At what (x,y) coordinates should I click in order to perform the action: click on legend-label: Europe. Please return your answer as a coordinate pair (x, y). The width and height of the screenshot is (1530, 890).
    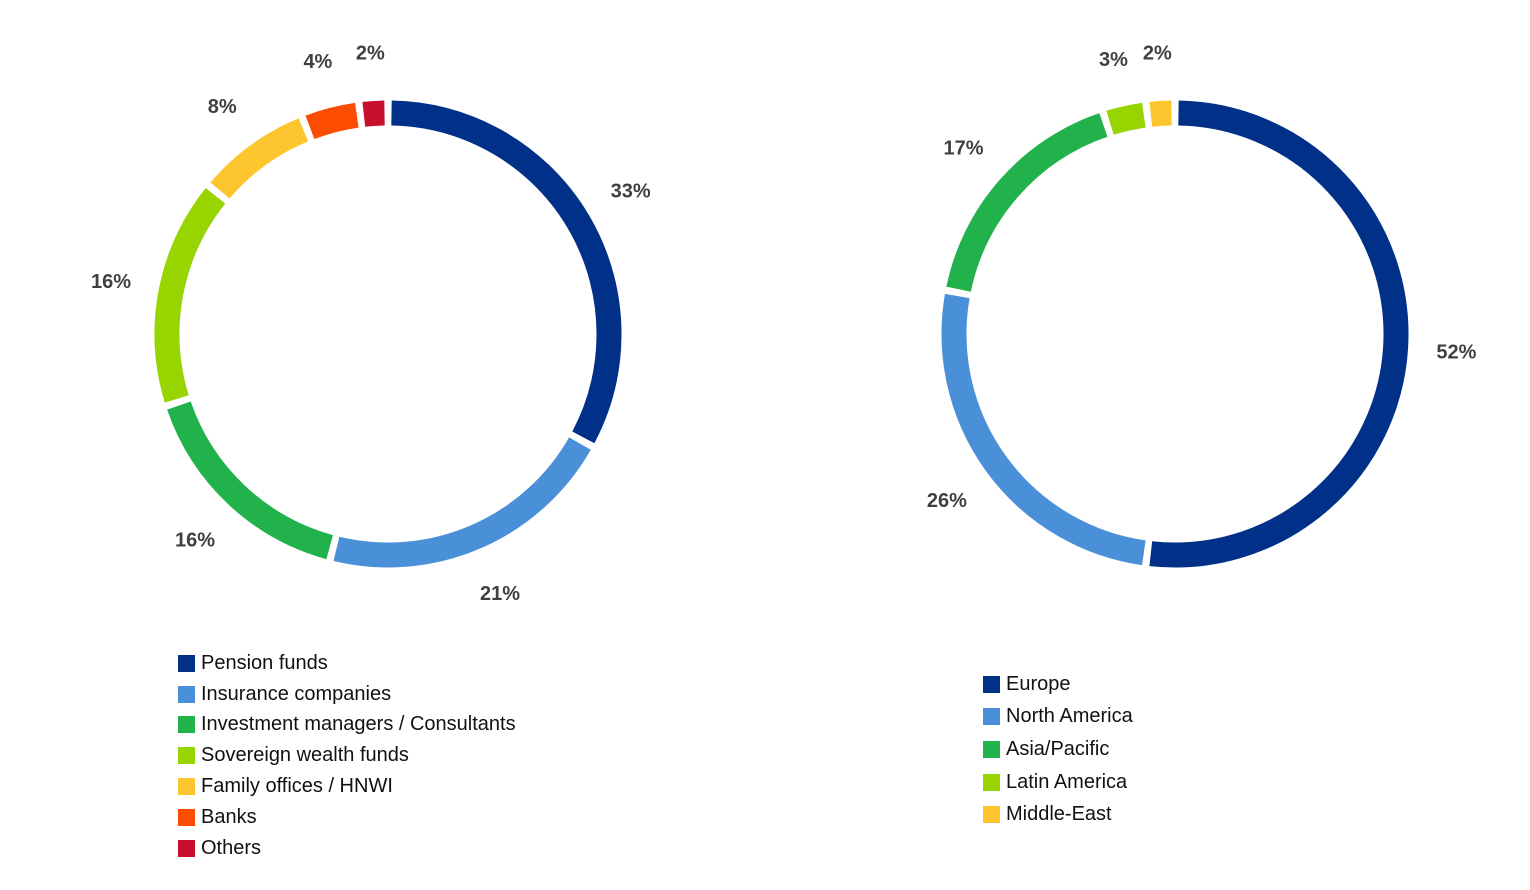
    Looking at the image, I should click on (1038, 683).